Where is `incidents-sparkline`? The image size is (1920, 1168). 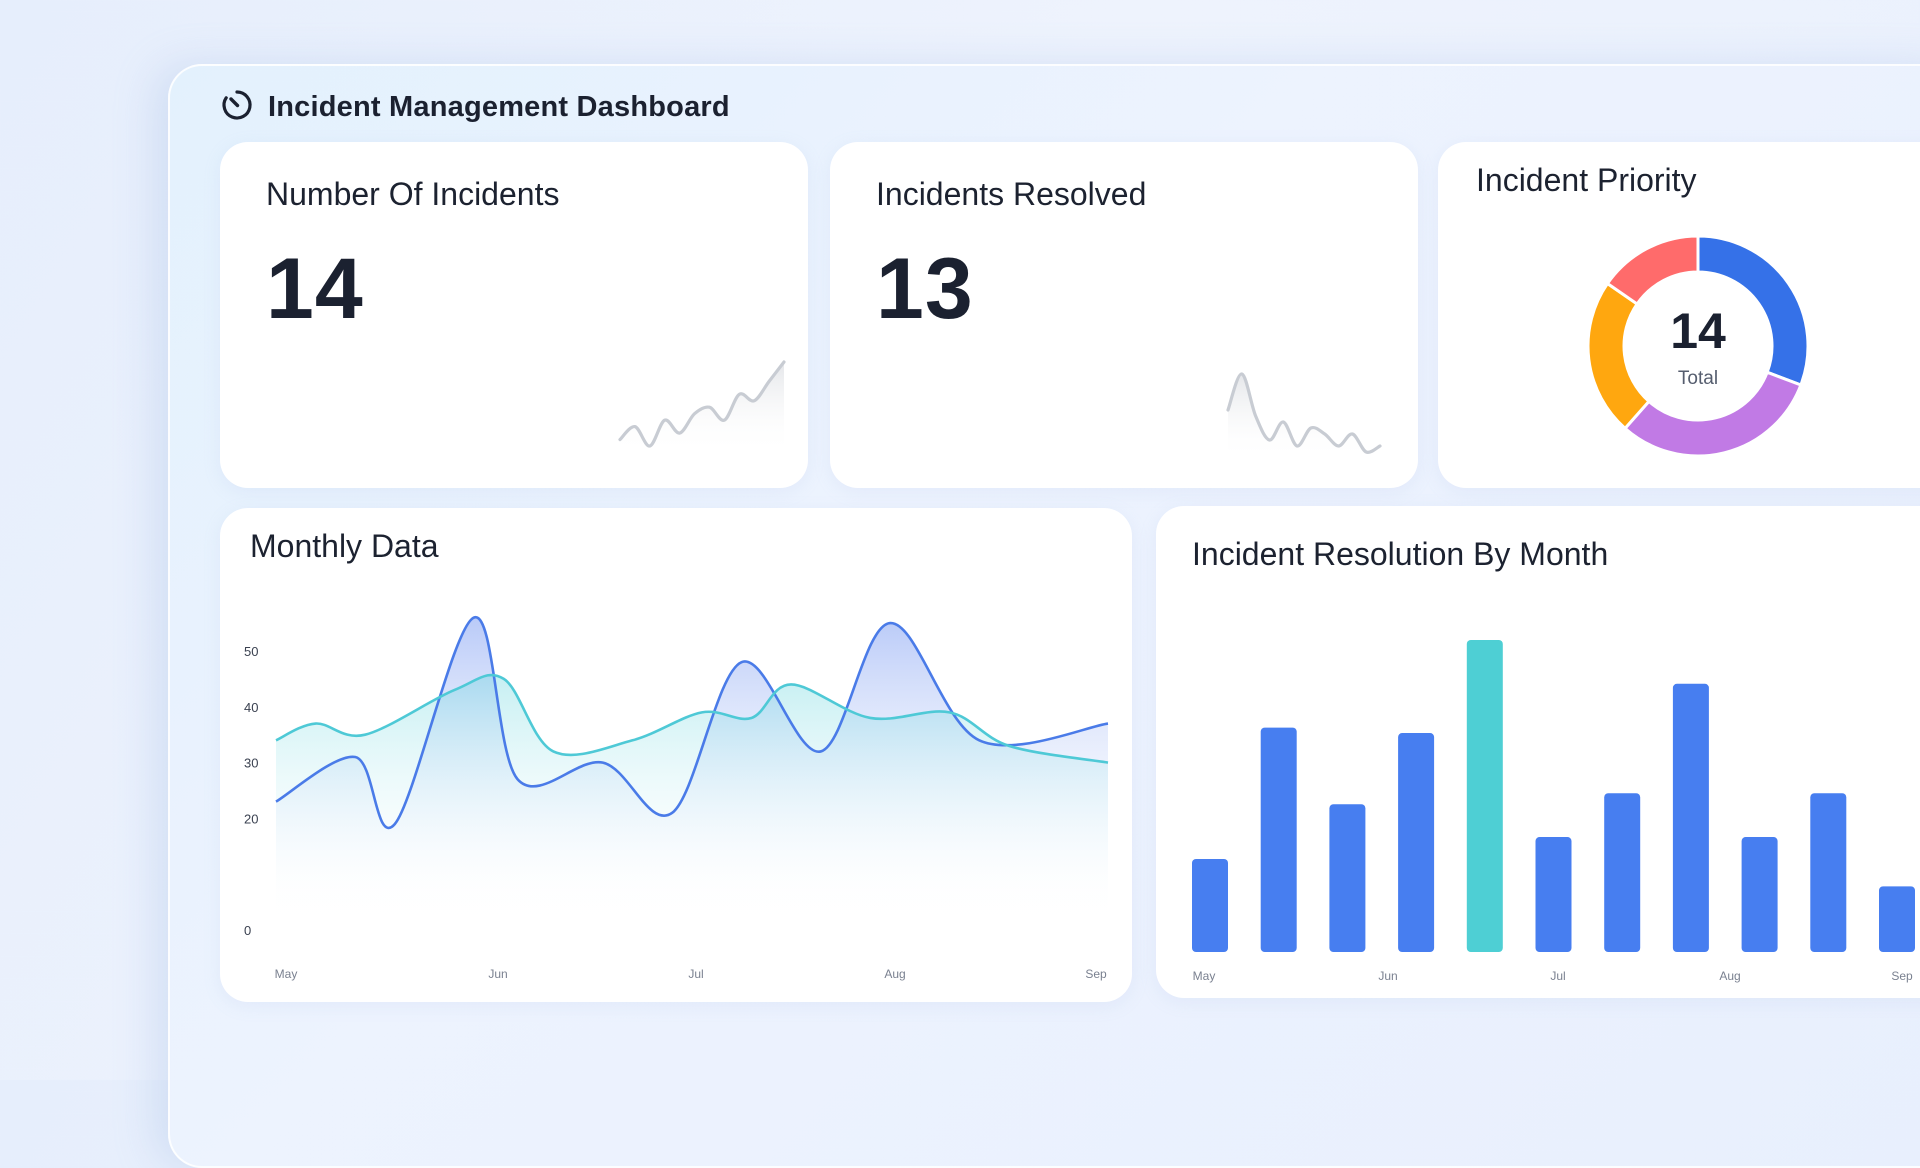
incidents-sparkline is located at coordinates (702, 407).